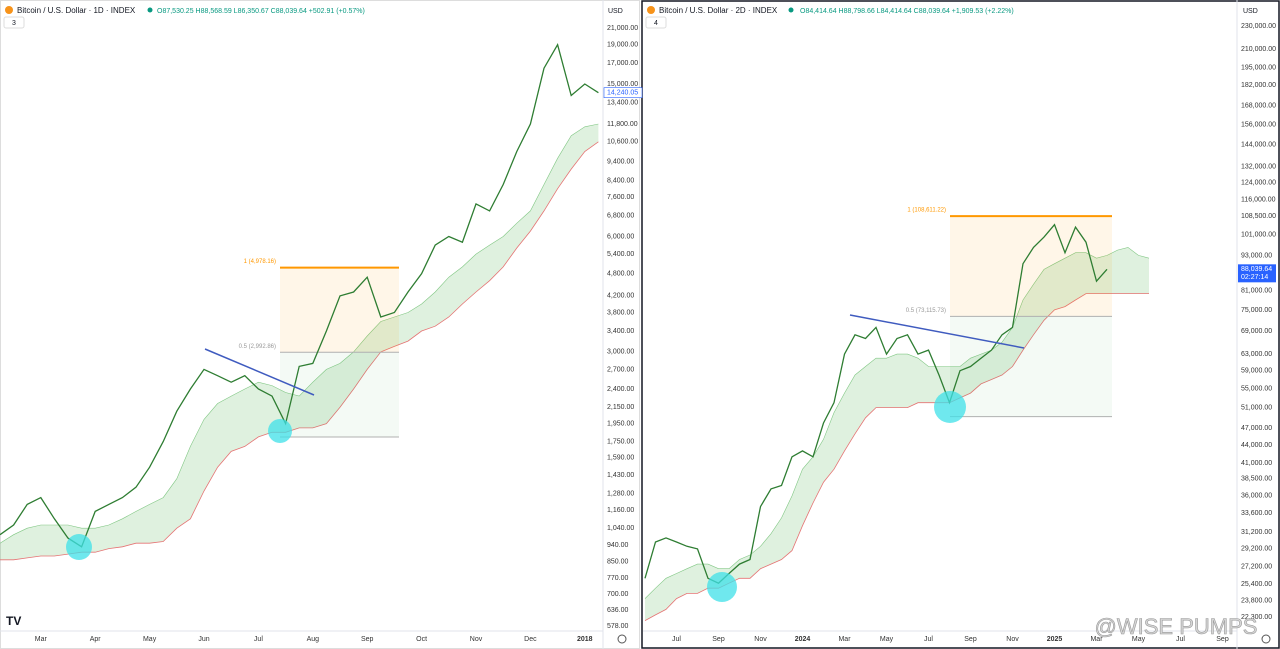  What do you see at coordinates (622, 103) in the screenshot?
I see `y-tick-label: 13,400.00` at bounding box center [622, 103].